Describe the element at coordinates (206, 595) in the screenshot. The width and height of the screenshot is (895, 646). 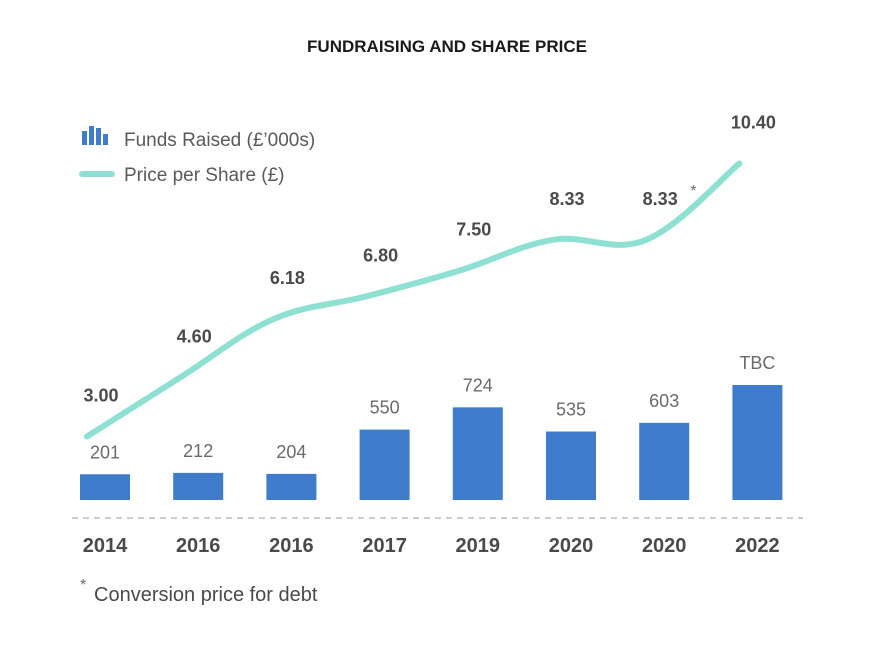
I see `footnote-text: Conversion price for debt` at that location.